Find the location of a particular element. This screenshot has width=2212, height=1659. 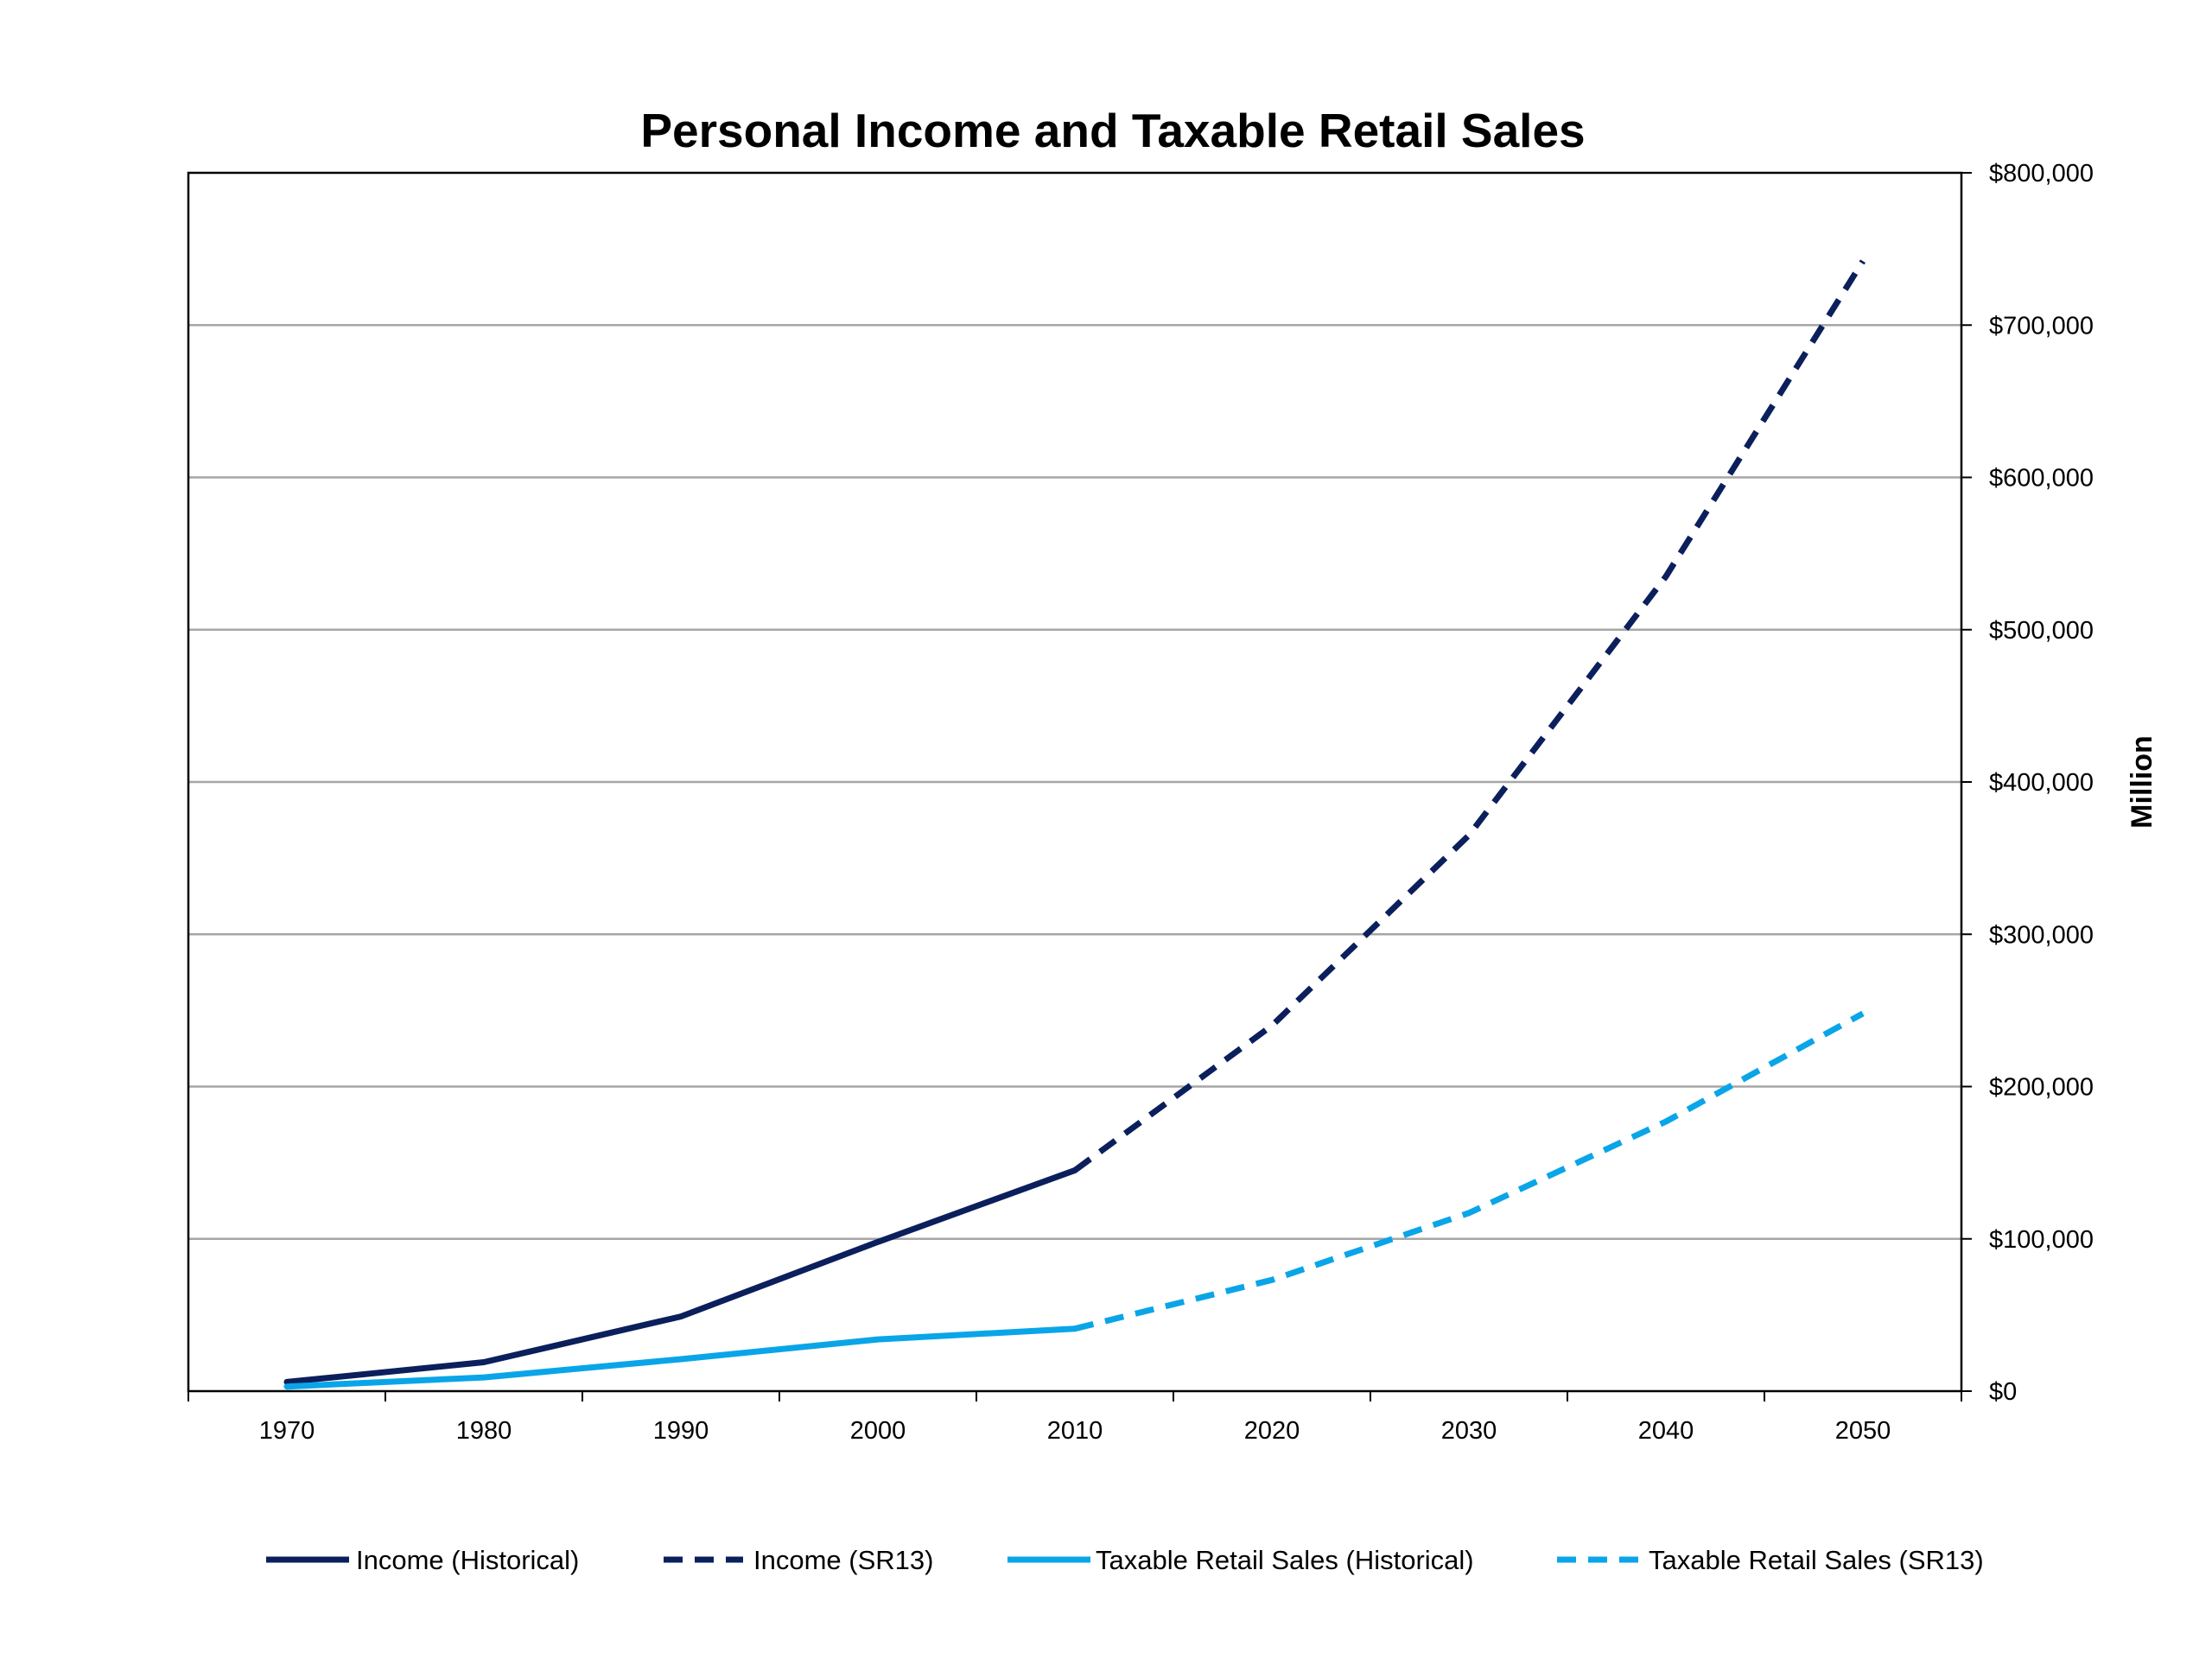

y-tick-label-5: $500,000 is located at coordinates (2041, 631).